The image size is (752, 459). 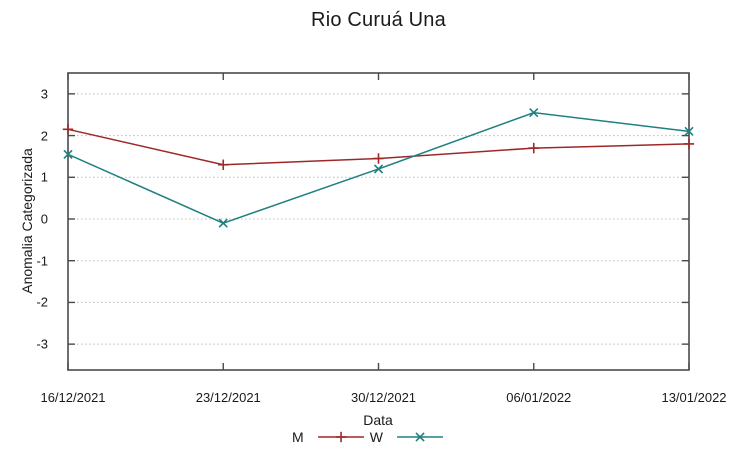 What do you see at coordinates (298, 437) in the screenshot?
I see `legend-label-m: M` at bounding box center [298, 437].